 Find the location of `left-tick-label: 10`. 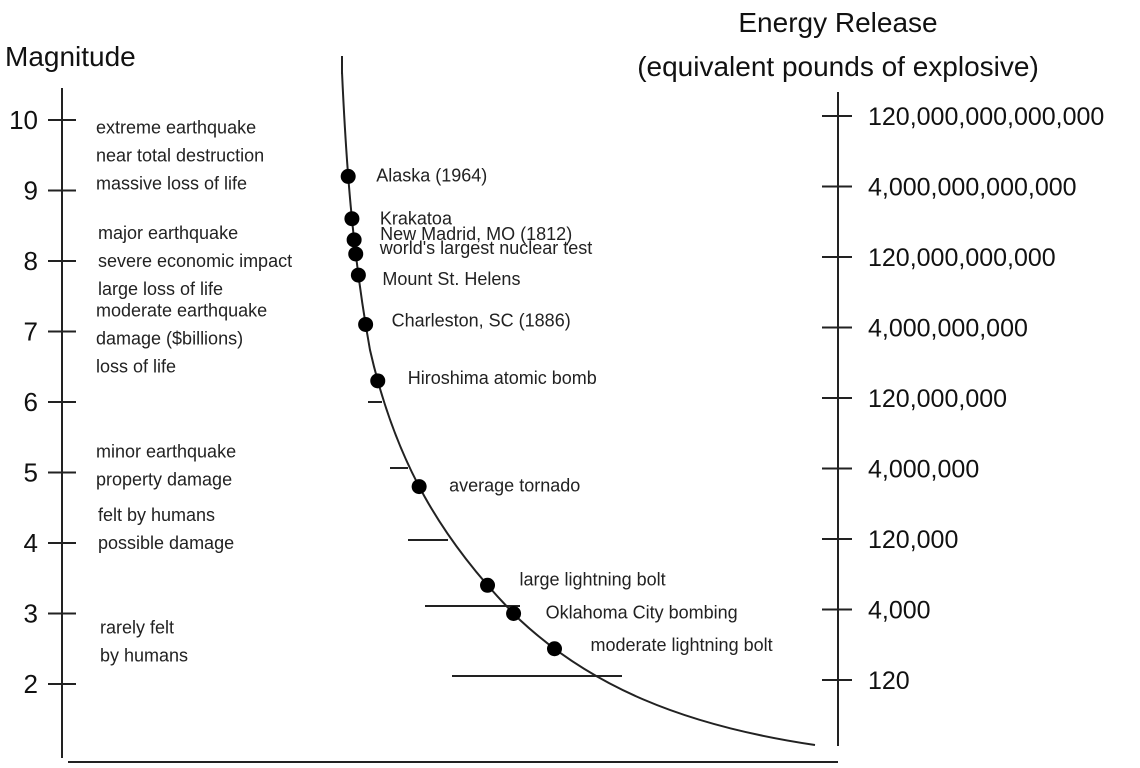

left-tick-label: 10 is located at coordinates (23, 120).